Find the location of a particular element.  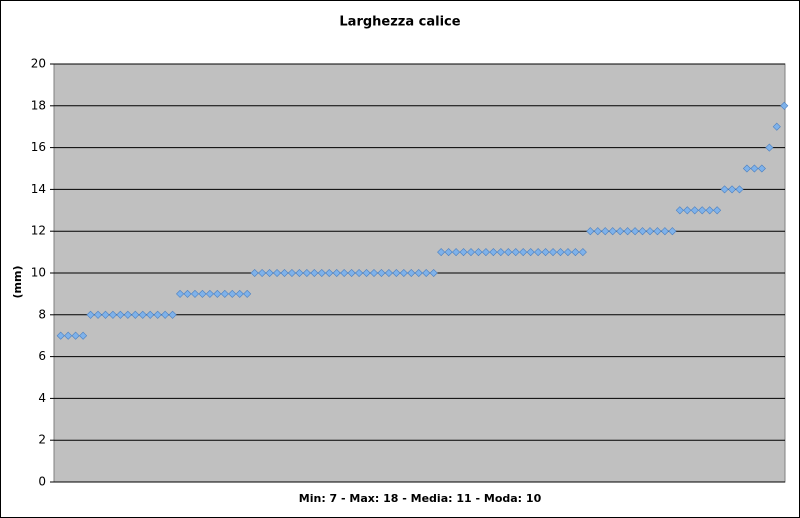

y-tick-label: 6 is located at coordinates (42, 356).